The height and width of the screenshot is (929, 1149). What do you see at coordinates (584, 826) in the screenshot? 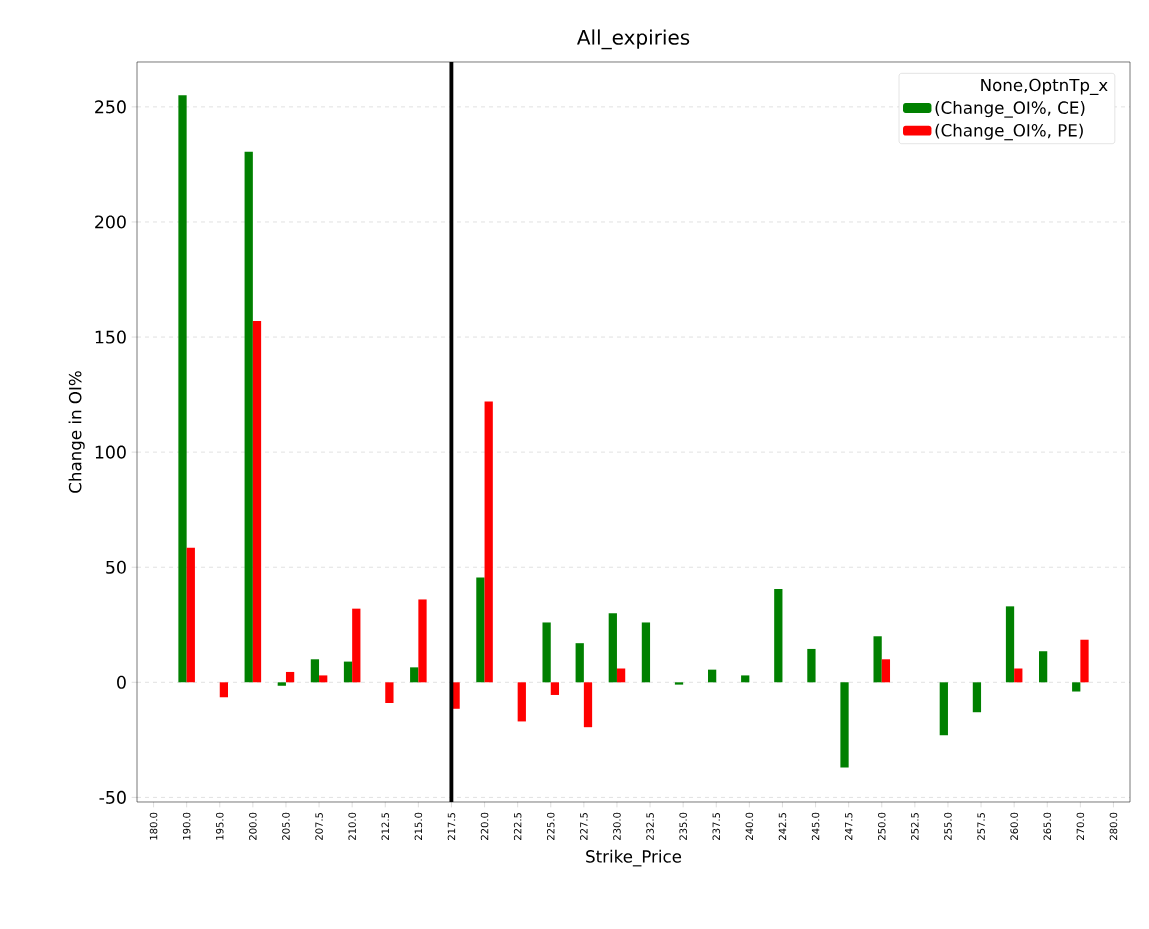
I see `x-tick-label: 227.5` at bounding box center [584, 826].